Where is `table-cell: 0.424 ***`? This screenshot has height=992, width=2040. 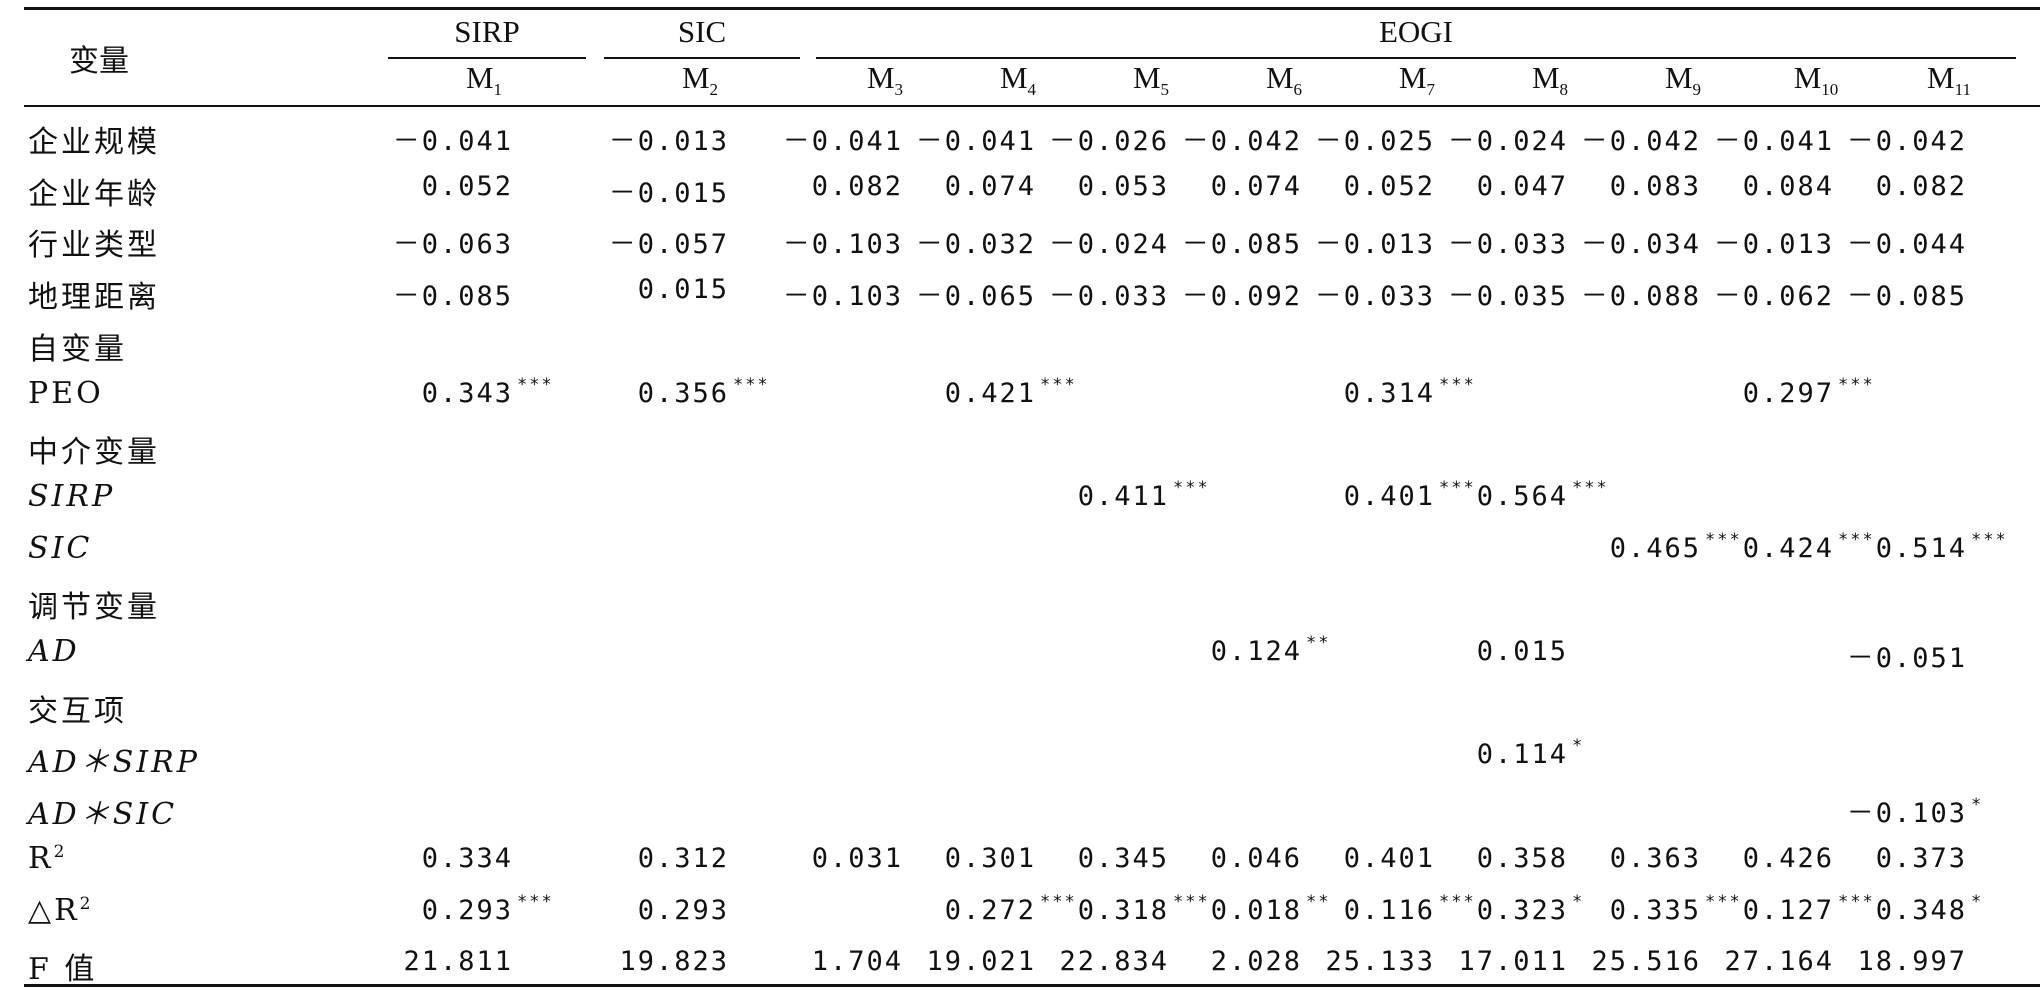 table-cell: 0.424 *** is located at coordinates (1808, 546).